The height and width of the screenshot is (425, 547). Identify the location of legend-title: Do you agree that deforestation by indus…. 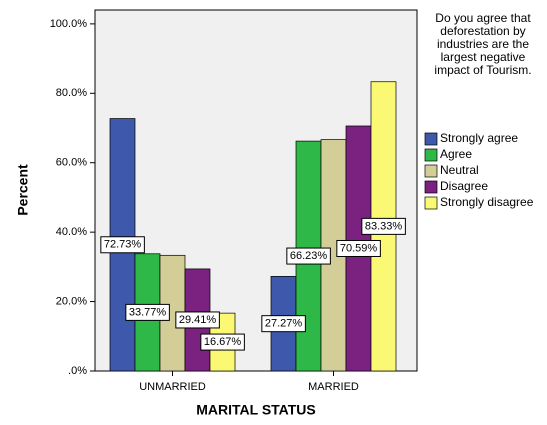
(483, 44).